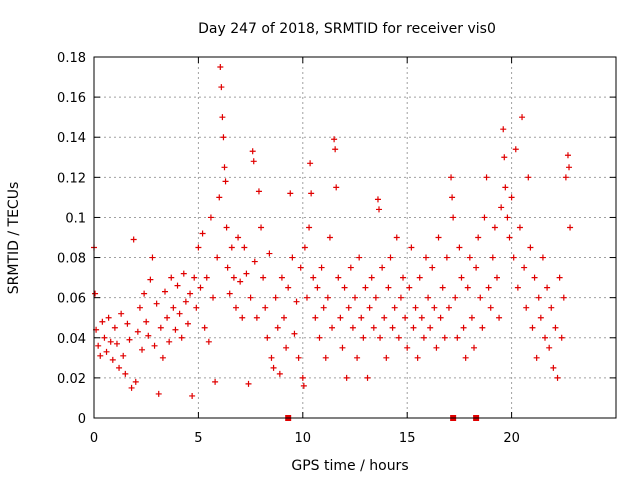  I want to click on x-tick-label: 0, so click(94, 438).